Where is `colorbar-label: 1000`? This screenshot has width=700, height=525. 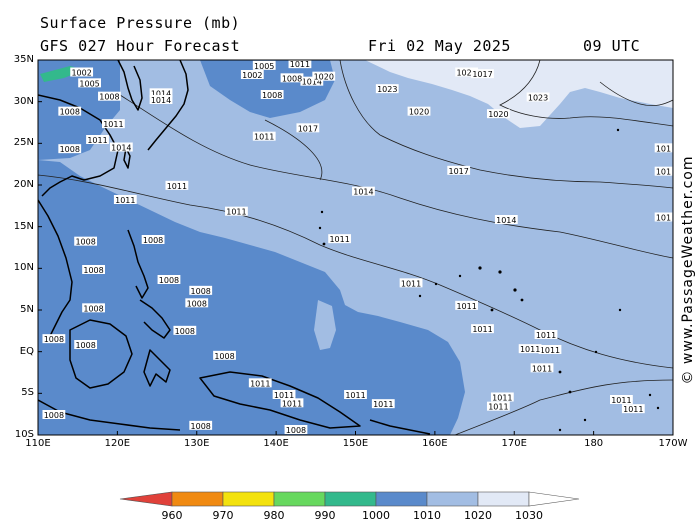
colorbar-label: 1000 is located at coordinates (376, 515).